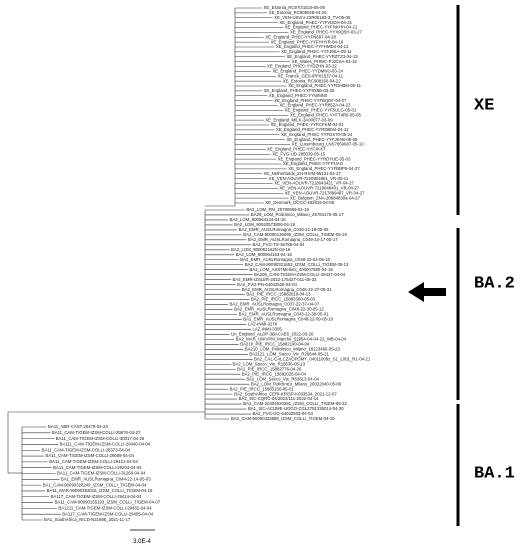  What do you see at coordinates (322, 56) in the screenshot?
I see `leaf-label: XE_England_PHEC-YYRZTZ3-04-13` at bounding box center [322, 56].